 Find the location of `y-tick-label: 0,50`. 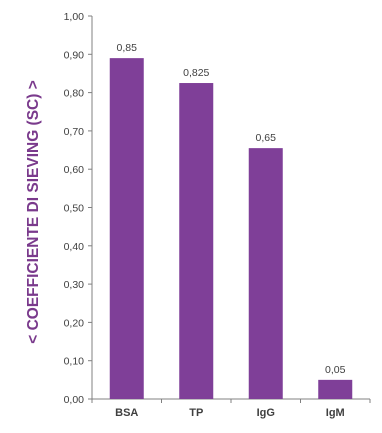

y-tick-label: 0,50 is located at coordinates (74, 209).